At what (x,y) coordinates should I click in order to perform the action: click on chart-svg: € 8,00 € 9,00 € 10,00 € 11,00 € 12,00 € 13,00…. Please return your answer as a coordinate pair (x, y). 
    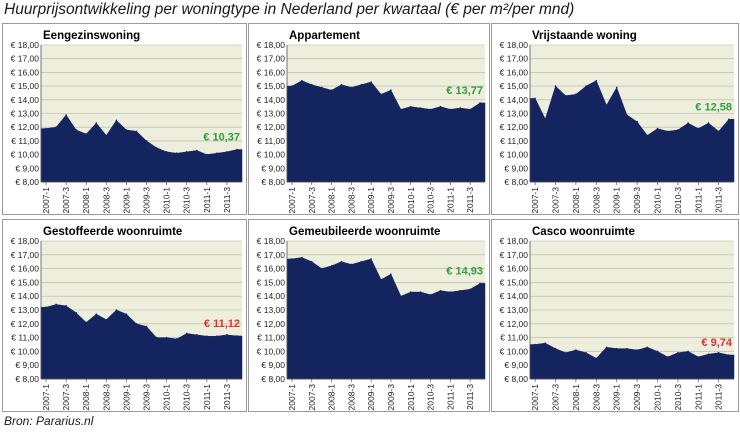
    Looking at the image, I should click on (127, 323).